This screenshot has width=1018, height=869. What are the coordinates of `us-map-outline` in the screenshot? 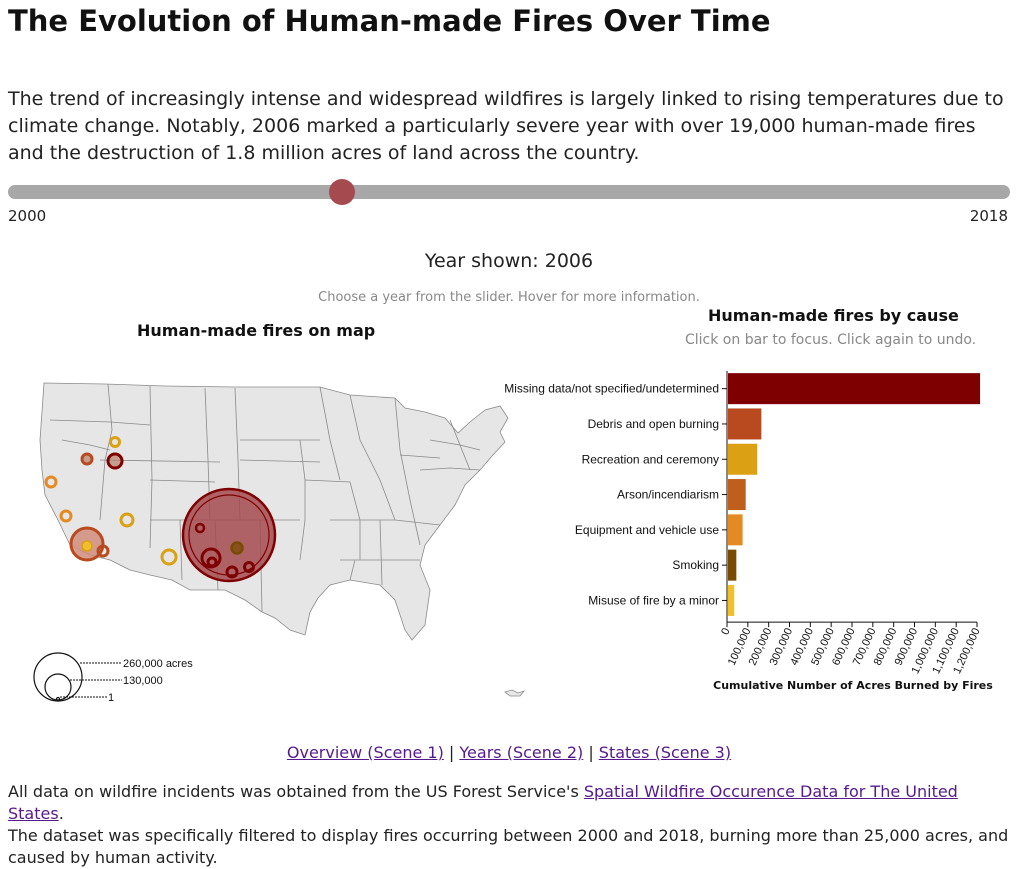 It's located at (274, 511).